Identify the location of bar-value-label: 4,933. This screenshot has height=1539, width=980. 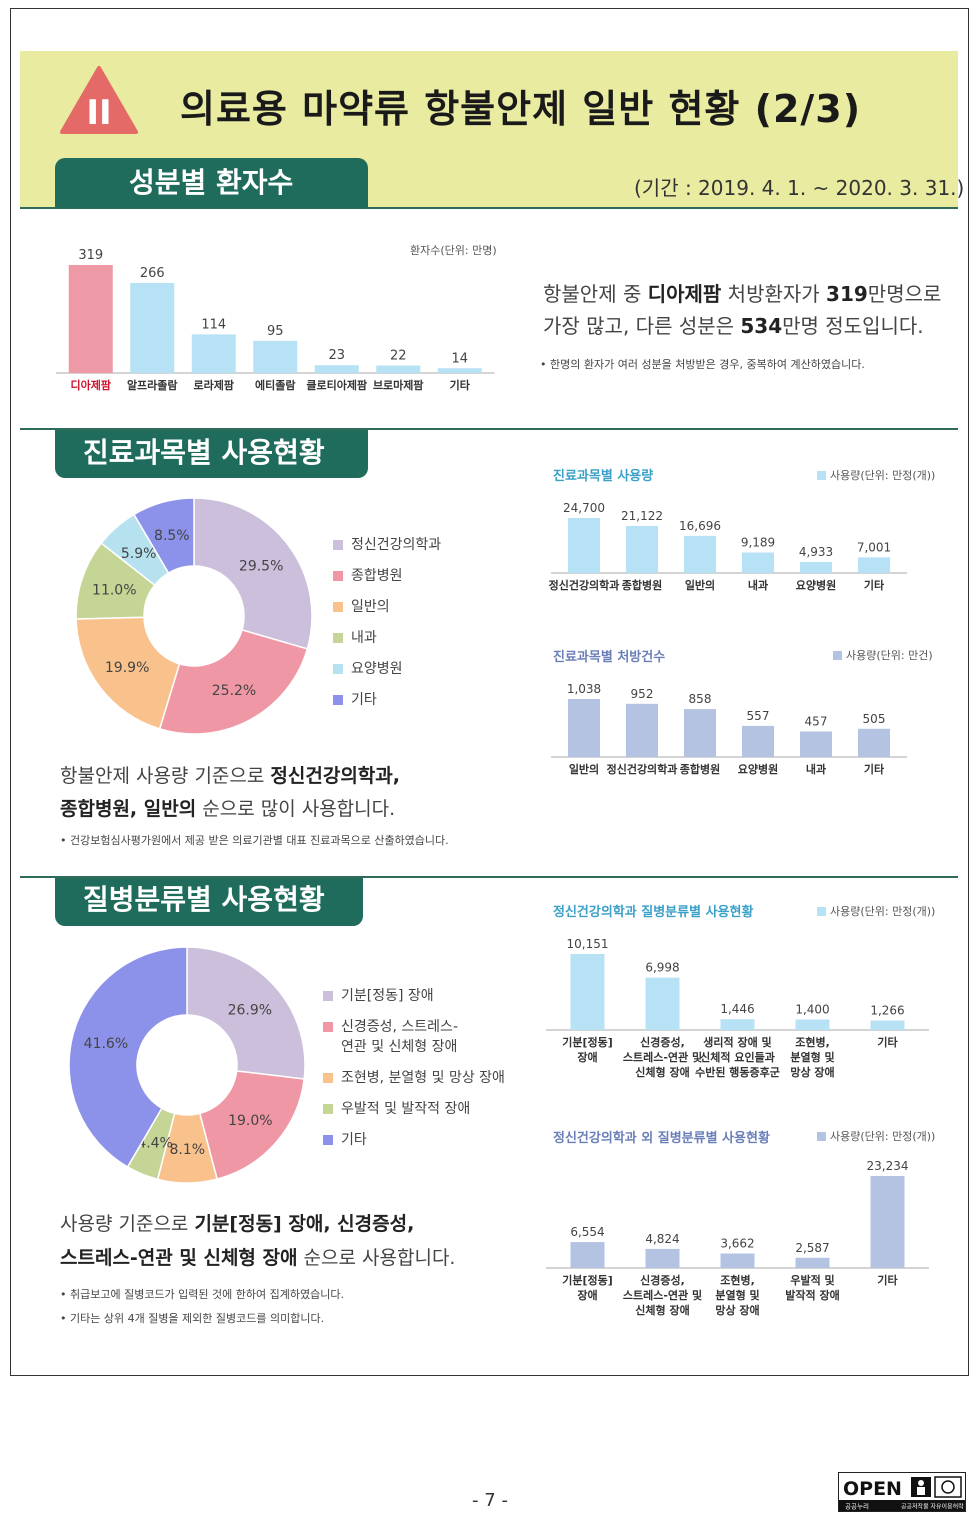
(816, 552).